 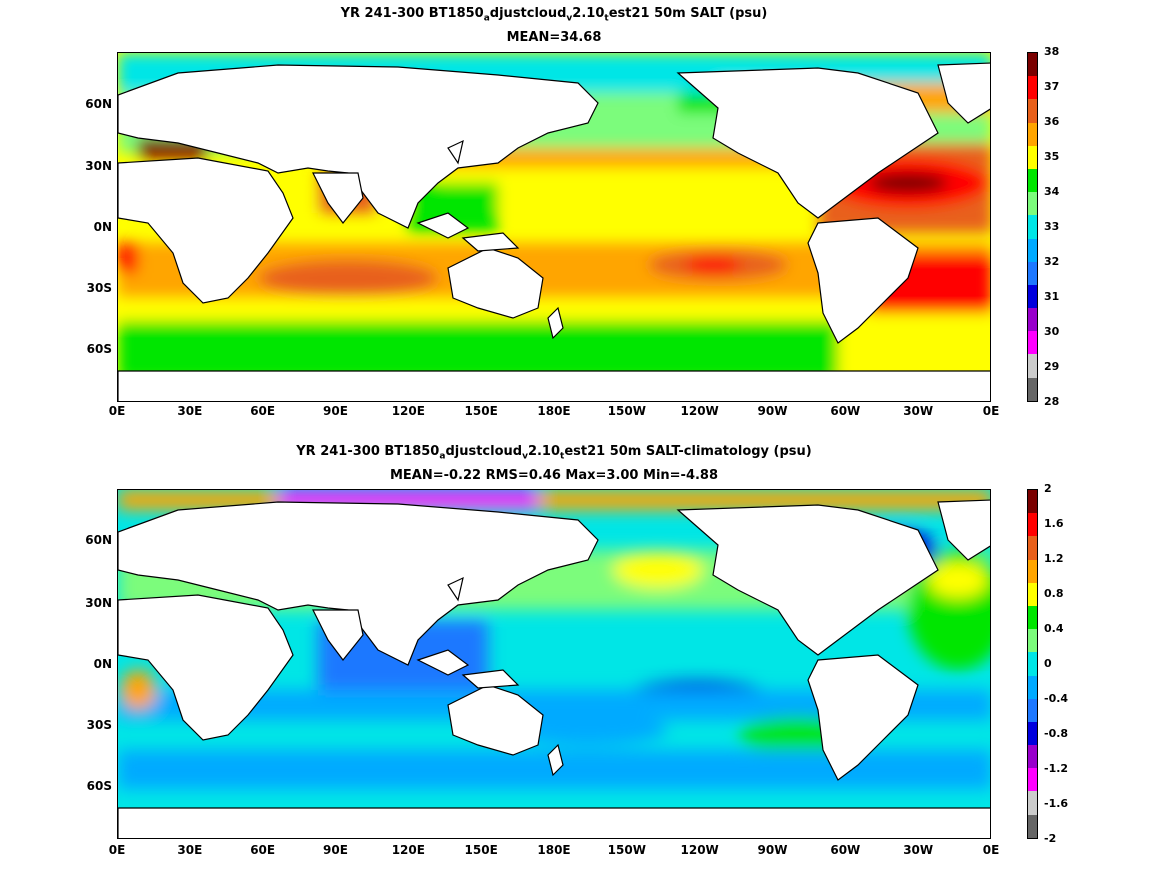 What do you see at coordinates (1052, 191) in the screenshot?
I see `cbar1-label: 34` at bounding box center [1052, 191].